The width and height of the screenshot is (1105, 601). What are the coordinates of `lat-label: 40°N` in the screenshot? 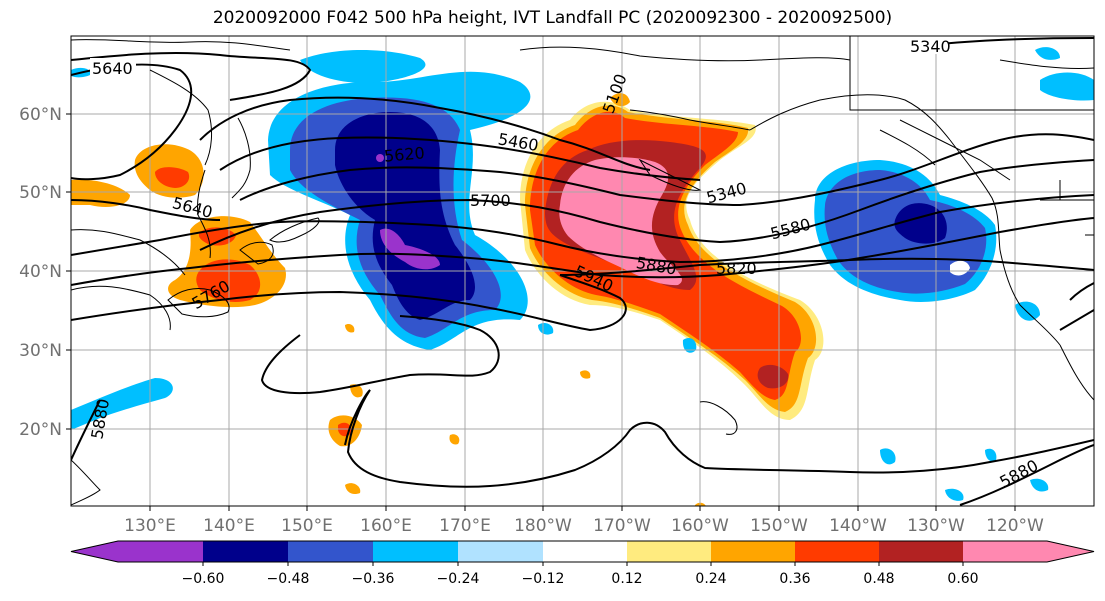 It's located at (40, 272).